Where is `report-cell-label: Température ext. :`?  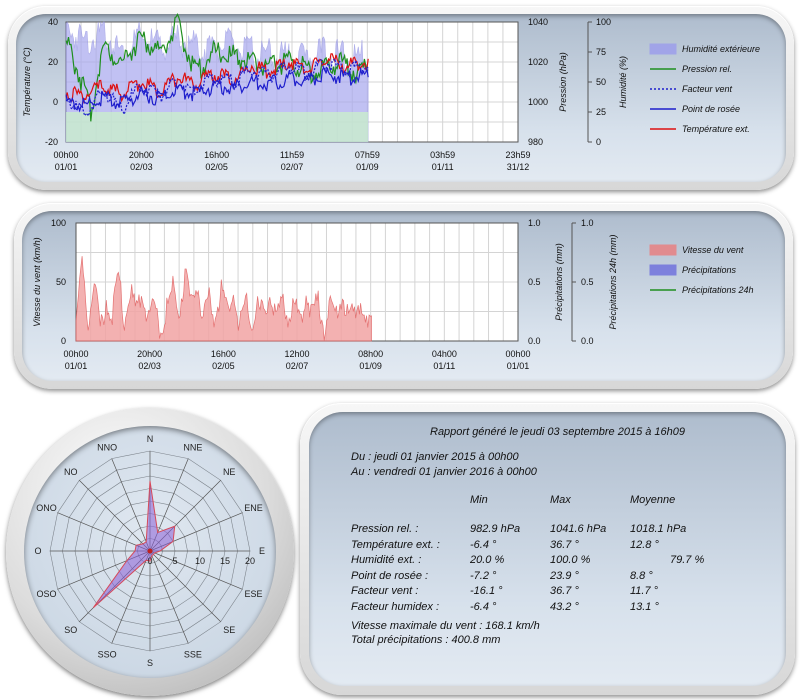 report-cell-label: Température ext. : is located at coordinates (395, 544).